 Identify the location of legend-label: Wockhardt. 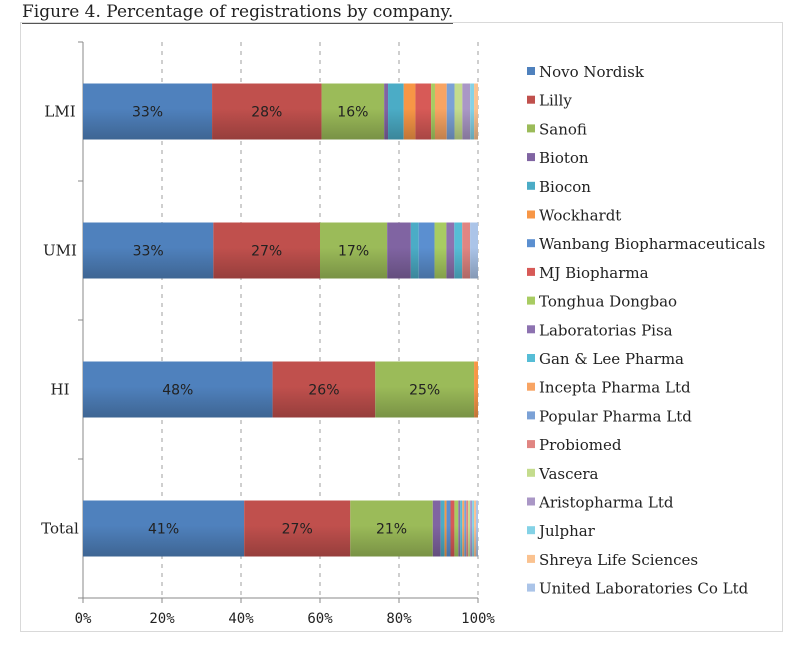
(580, 216).